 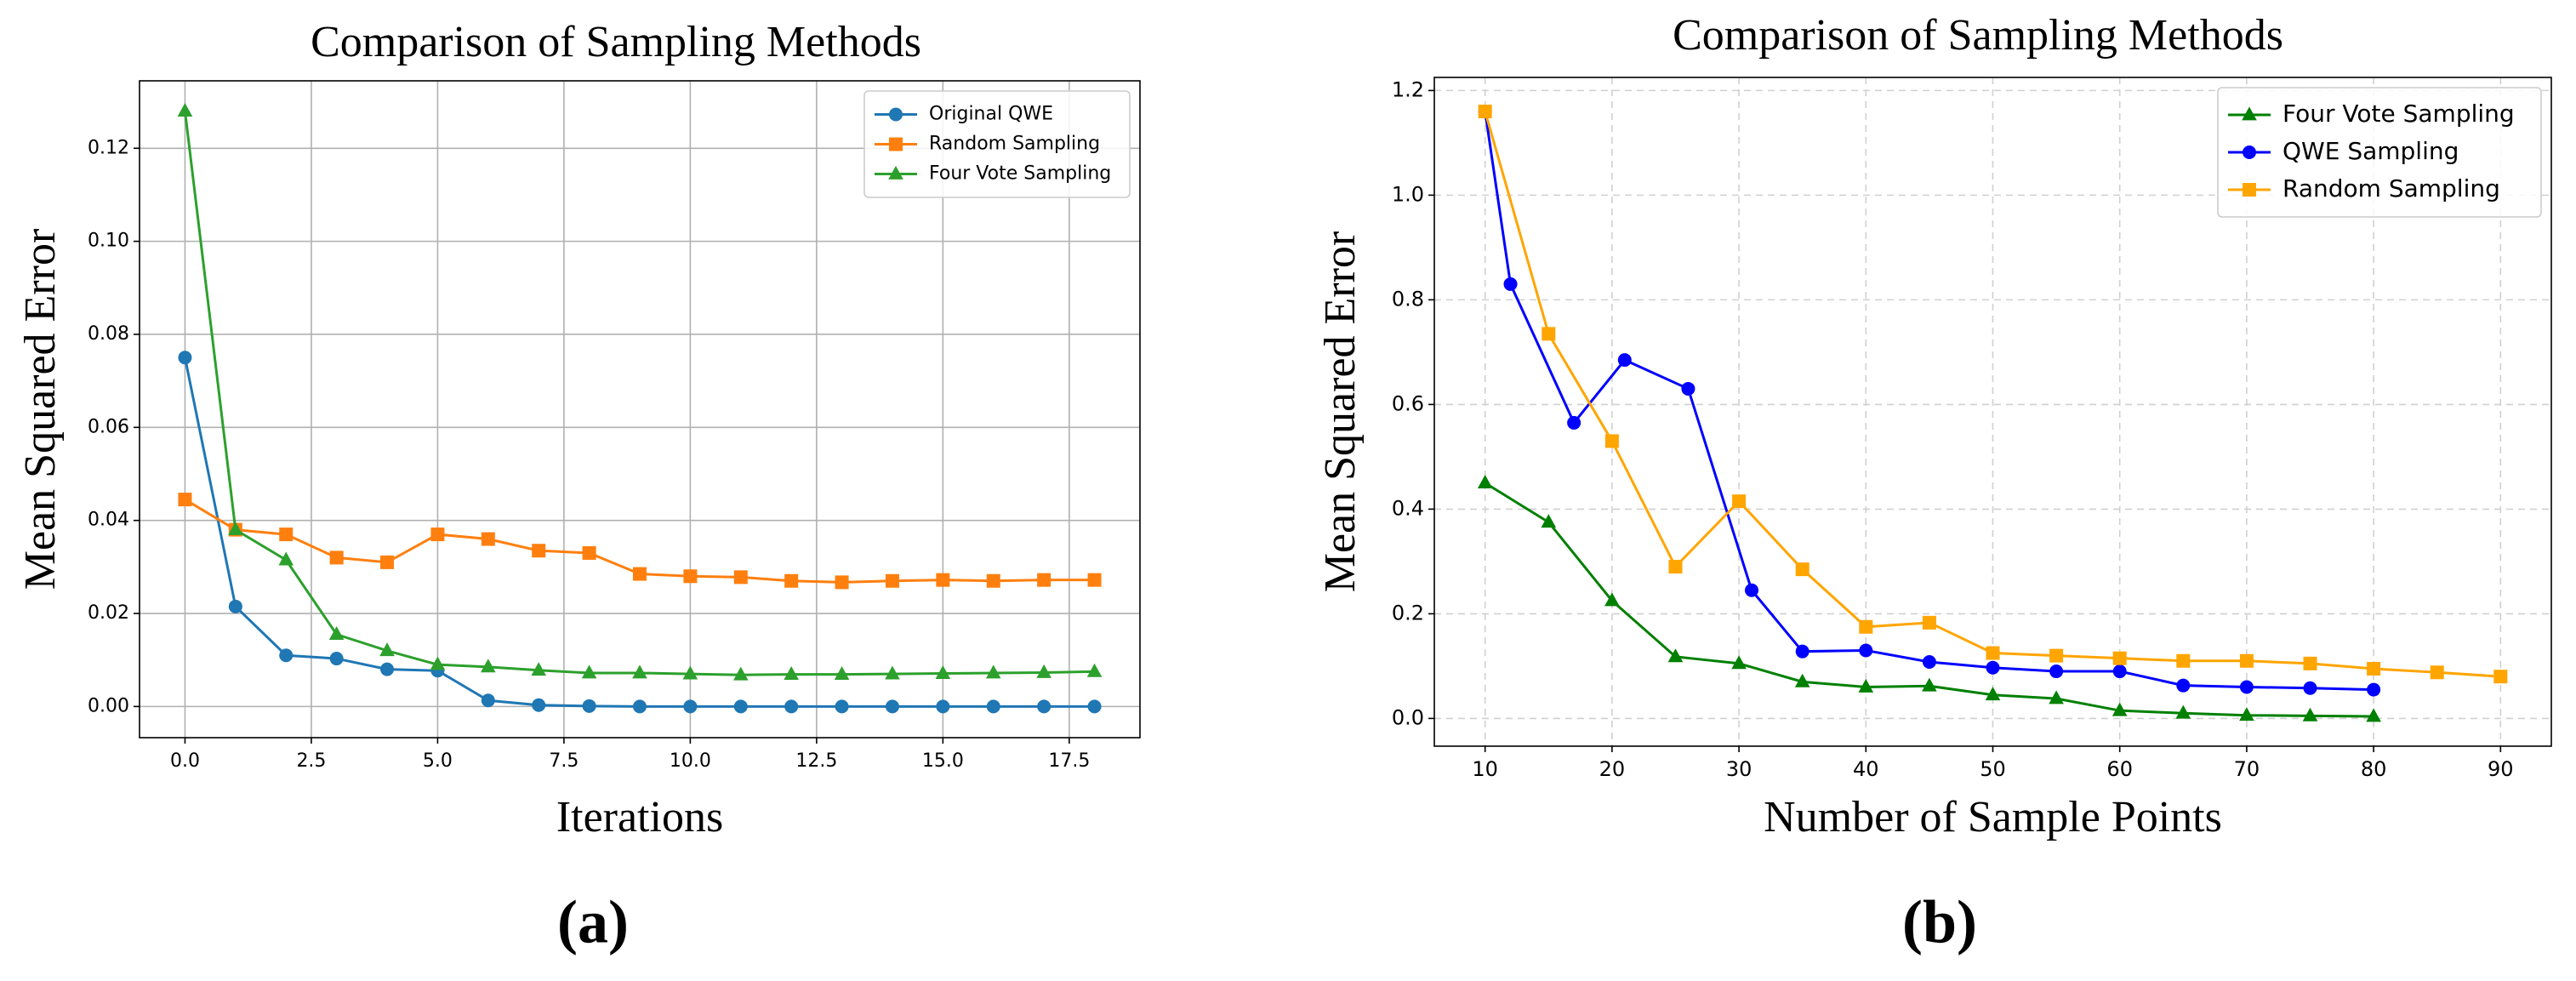 What do you see at coordinates (108, 334) in the screenshot?
I see `y-tick-label: 0.08` at bounding box center [108, 334].